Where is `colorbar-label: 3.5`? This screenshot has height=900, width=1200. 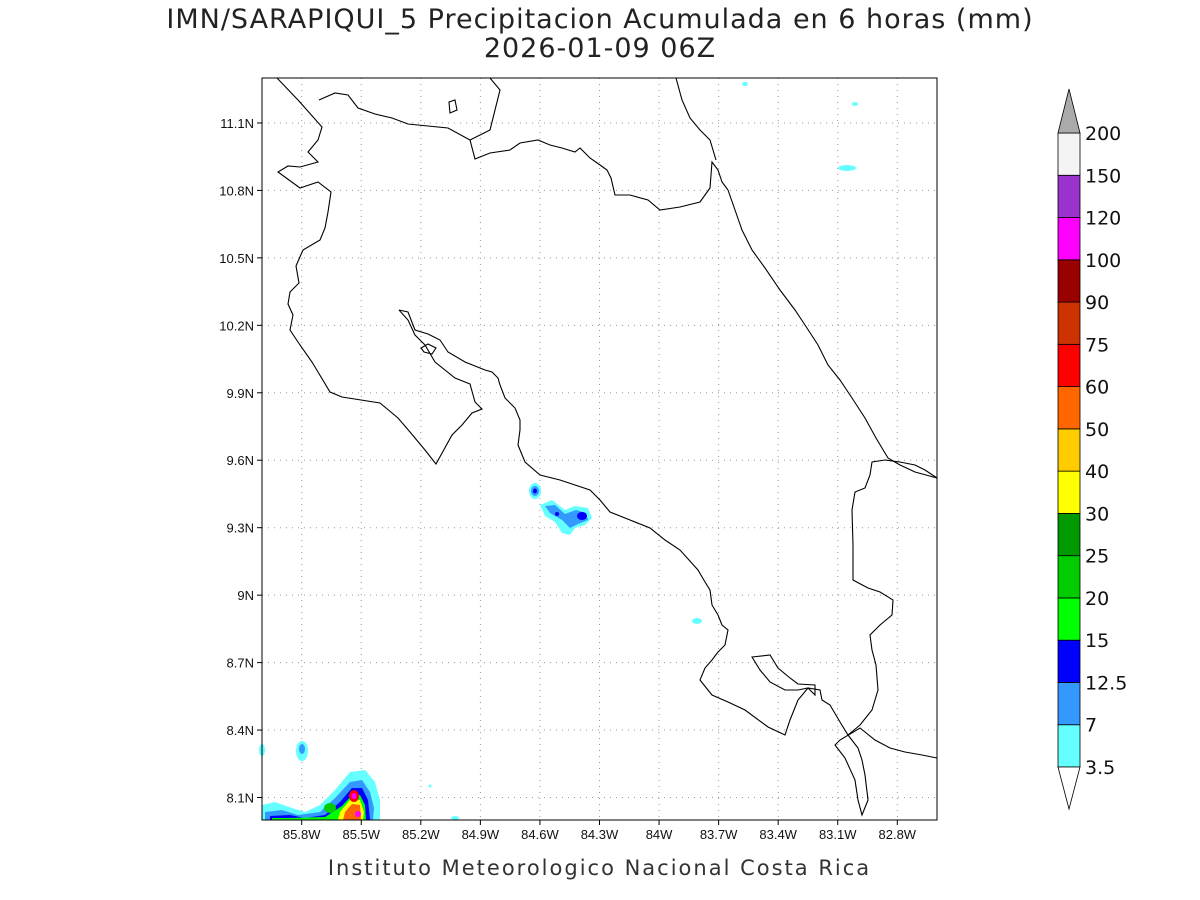
colorbar-label: 3.5 is located at coordinates (1100, 768).